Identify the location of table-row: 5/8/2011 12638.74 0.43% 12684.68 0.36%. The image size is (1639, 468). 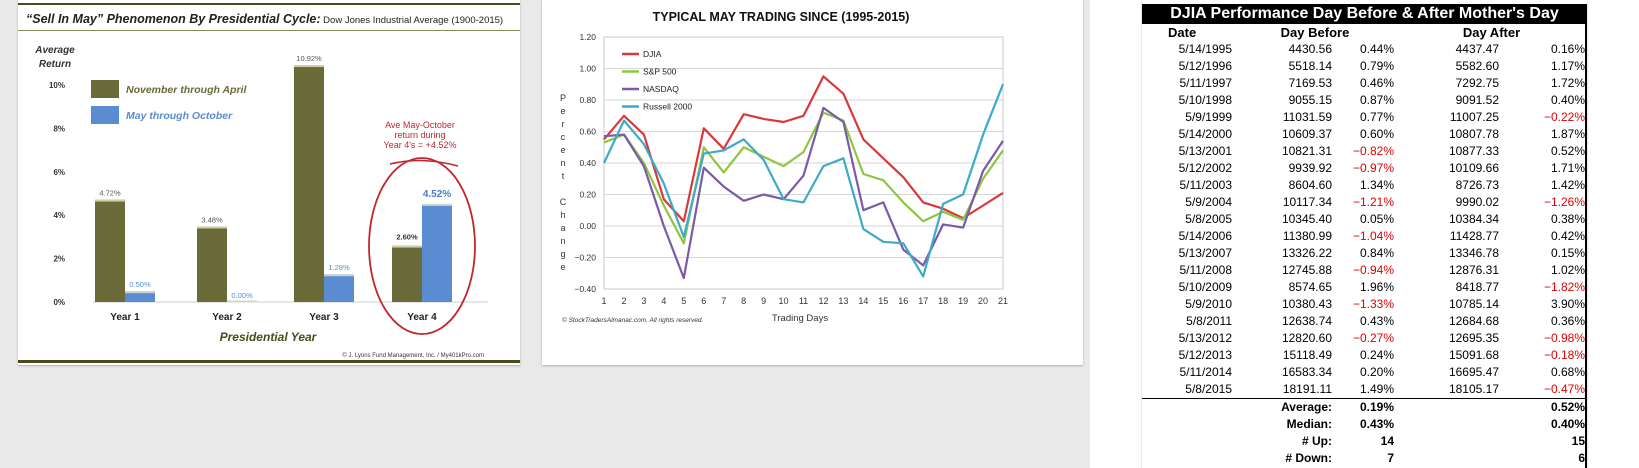
(1364, 321).